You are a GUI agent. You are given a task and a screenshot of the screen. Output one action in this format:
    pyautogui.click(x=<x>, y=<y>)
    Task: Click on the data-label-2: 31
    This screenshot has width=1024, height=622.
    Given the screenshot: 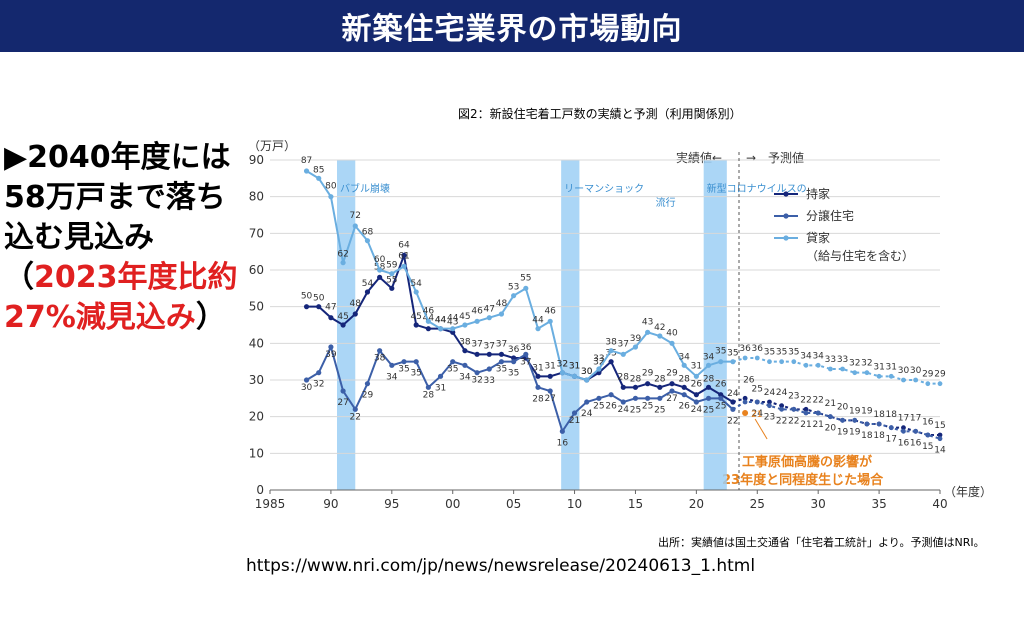 What is the action you would take?
    pyautogui.click(x=696, y=366)
    